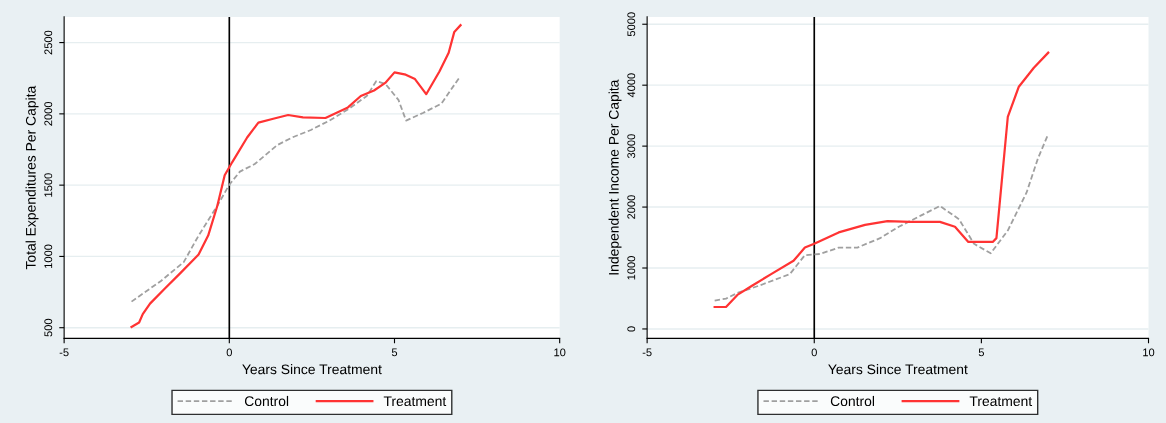 The image size is (1166, 423). I want to click on y-tick-label: 4000, so click(631, 85).